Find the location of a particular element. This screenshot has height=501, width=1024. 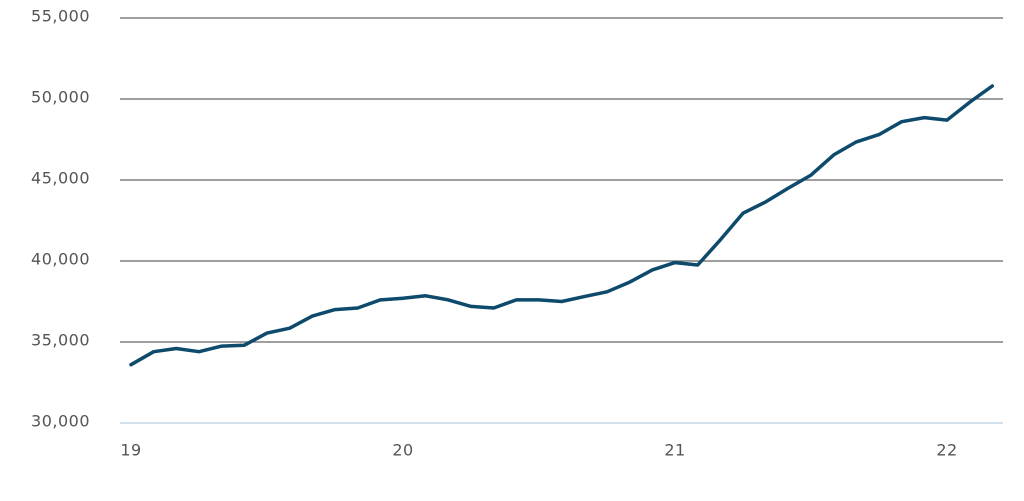

y-tick-label: 35,000 is located at coordinates (60, 340).